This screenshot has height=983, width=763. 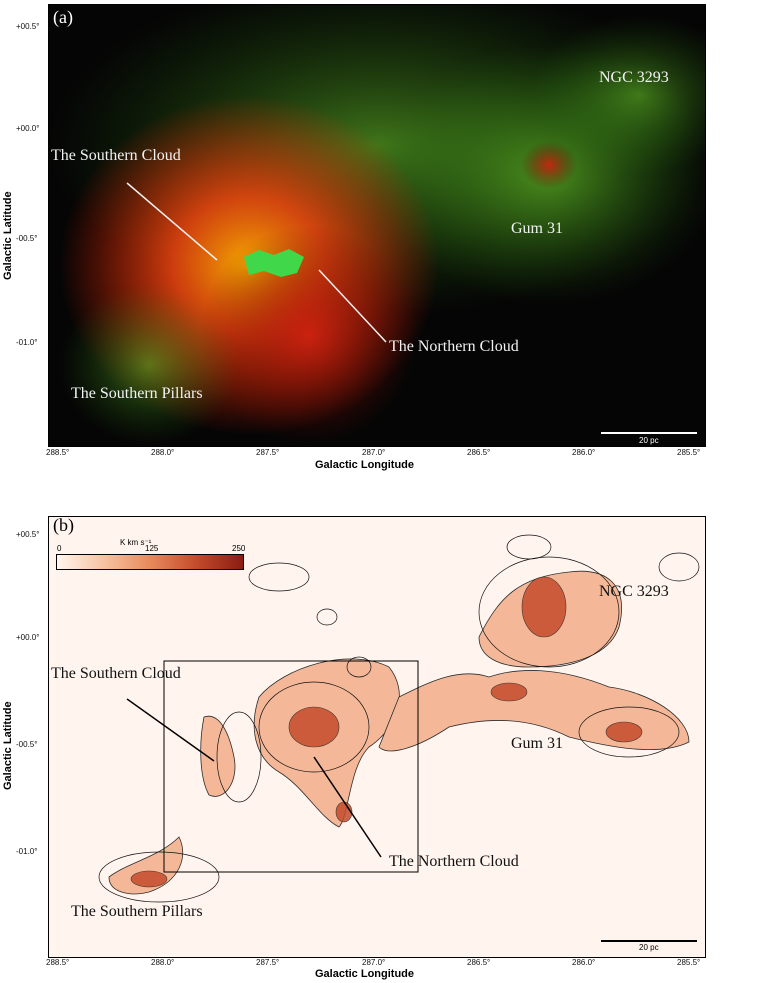 What do you see at coordinates (584, 452) in the screenshot?
I see `panel-a-xtick: 286.0°` at bounding box center [584, 452].